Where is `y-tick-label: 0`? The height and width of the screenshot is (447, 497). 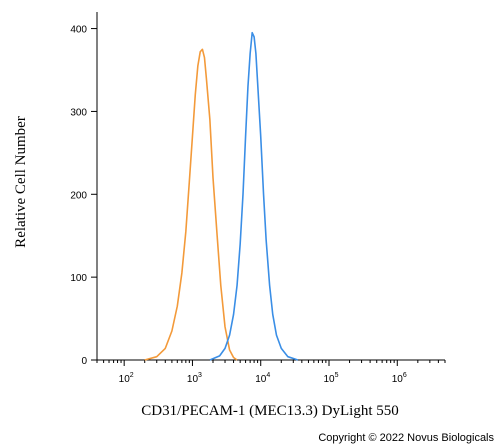 y-tick-label: 0 is located at coordinates (84, 361).